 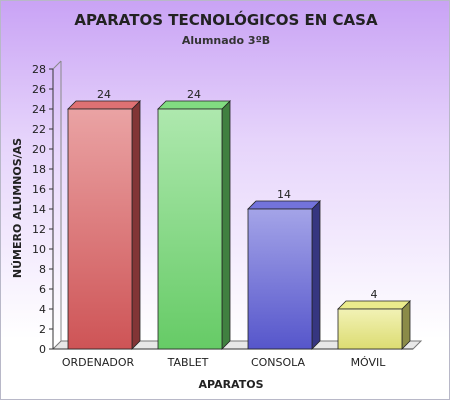 What do you see at coordinates (39, 109) in the screenshot?
I see `y-tick-label: 24` at bounding box center [39, 109].